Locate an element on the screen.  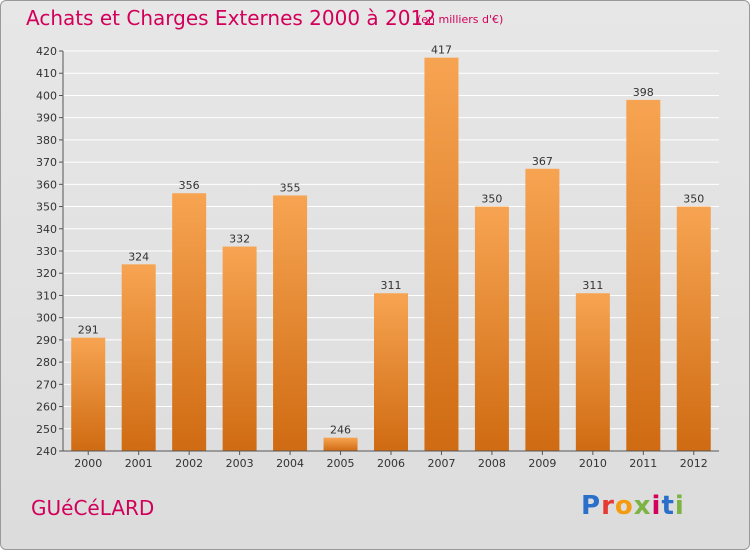
data-label-2005: 246 is located at coordinates (340, 430).